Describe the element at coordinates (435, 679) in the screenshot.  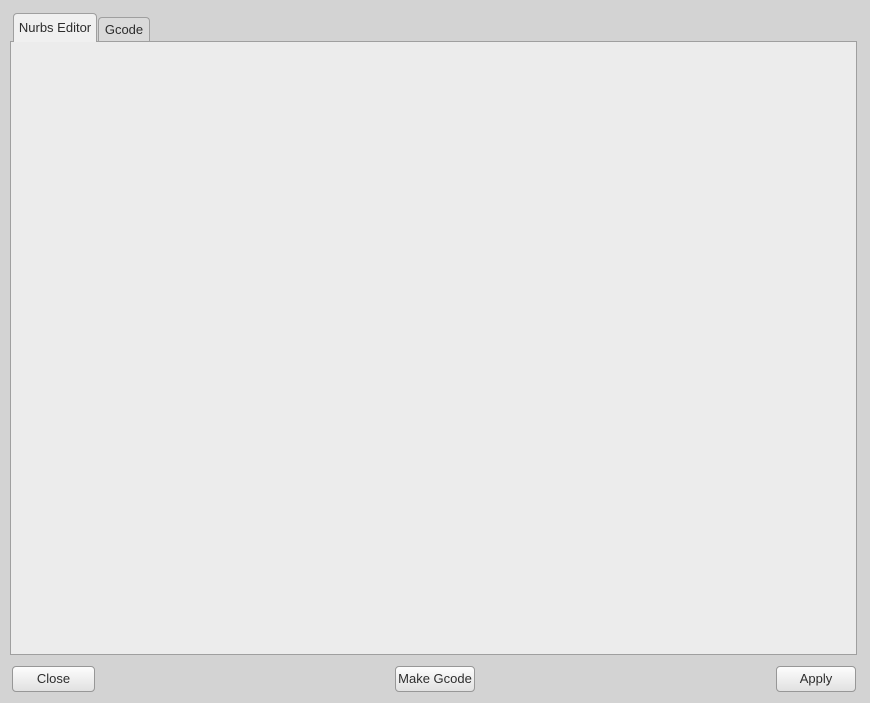
I see `make-gcode-button: Make Gcode` at that location.